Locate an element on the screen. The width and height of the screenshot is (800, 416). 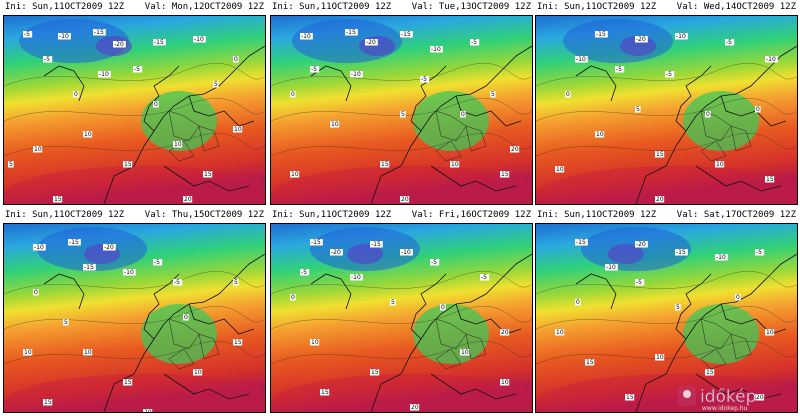
temperature-label: 0 is located at coordinates (568, 94).